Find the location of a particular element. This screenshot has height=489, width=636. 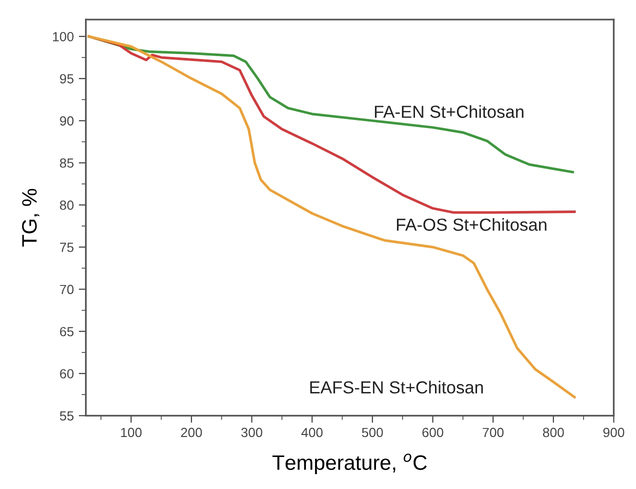

x-tick-label: 400 is located at coordinates (312, 433).